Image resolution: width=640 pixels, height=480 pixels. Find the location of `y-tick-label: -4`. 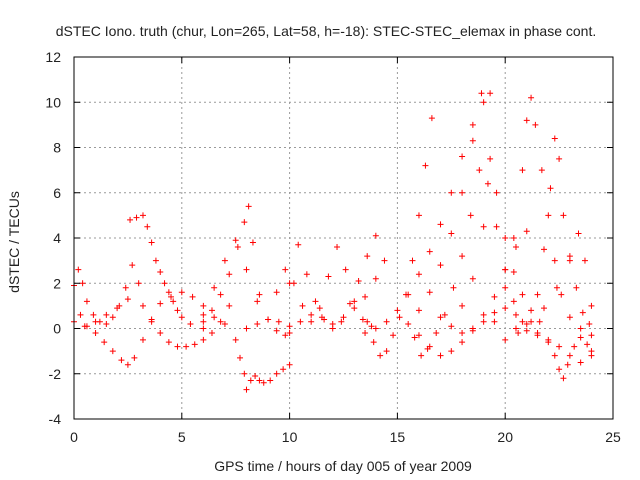

y-tick-label: -4 is located at coordinates (55, 419).